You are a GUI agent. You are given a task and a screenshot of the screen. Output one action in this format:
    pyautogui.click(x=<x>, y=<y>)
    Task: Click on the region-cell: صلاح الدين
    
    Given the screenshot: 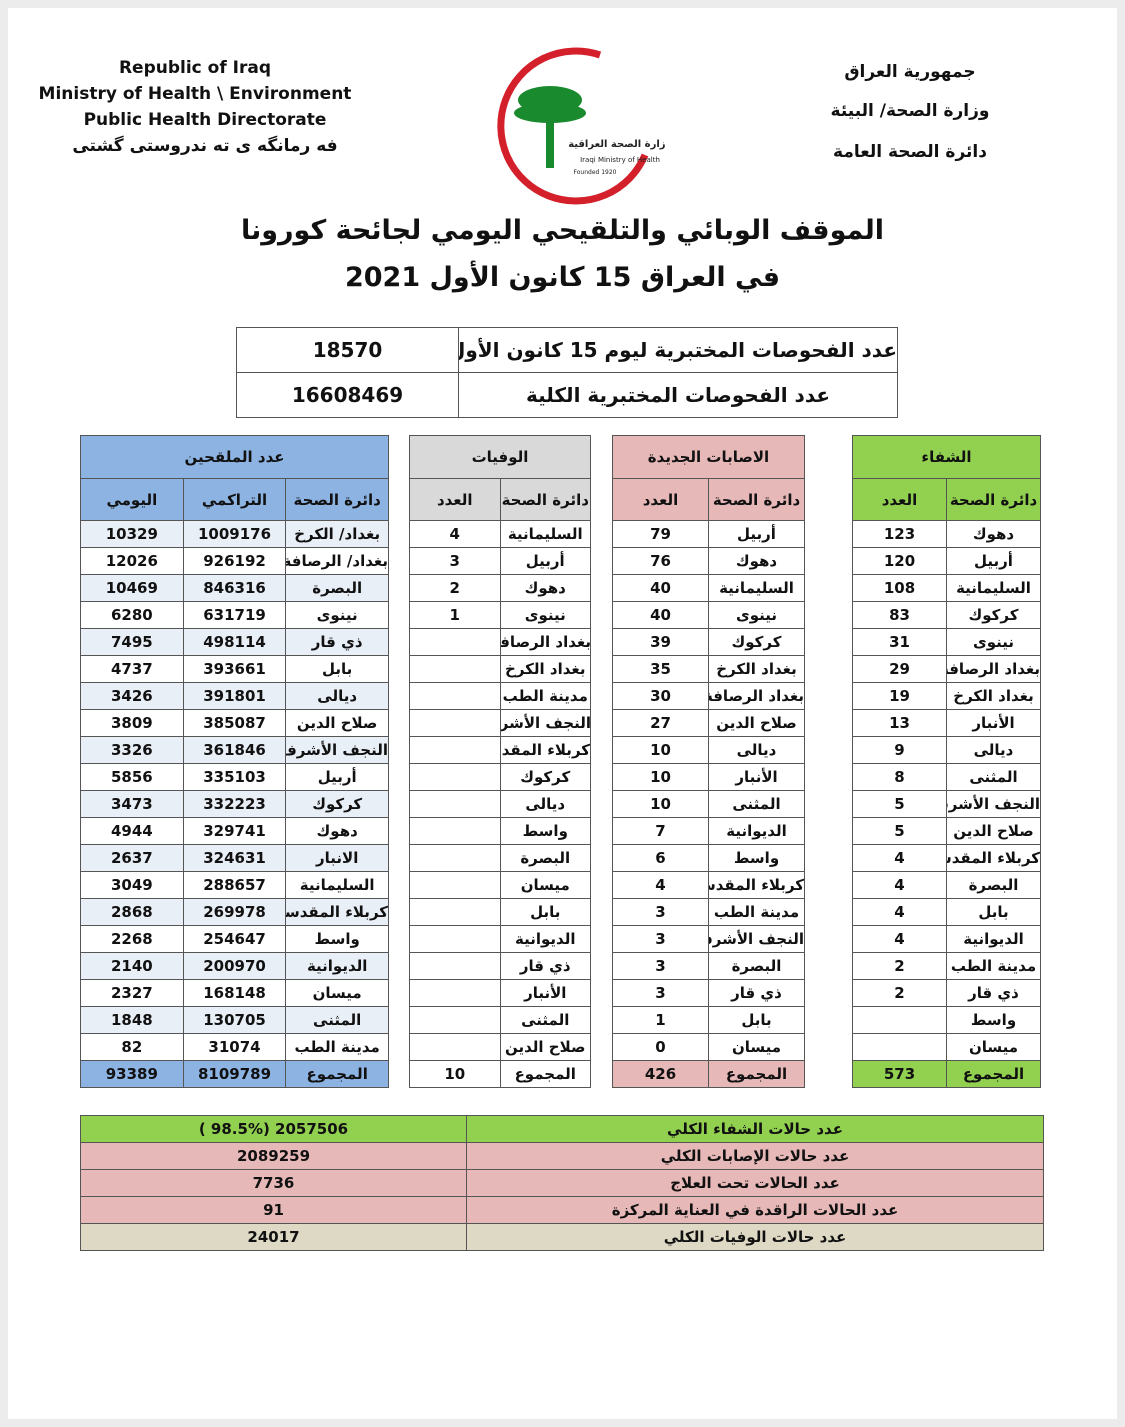 What is the action you would take?
    pyautogui.click(x=756, y=723)
    